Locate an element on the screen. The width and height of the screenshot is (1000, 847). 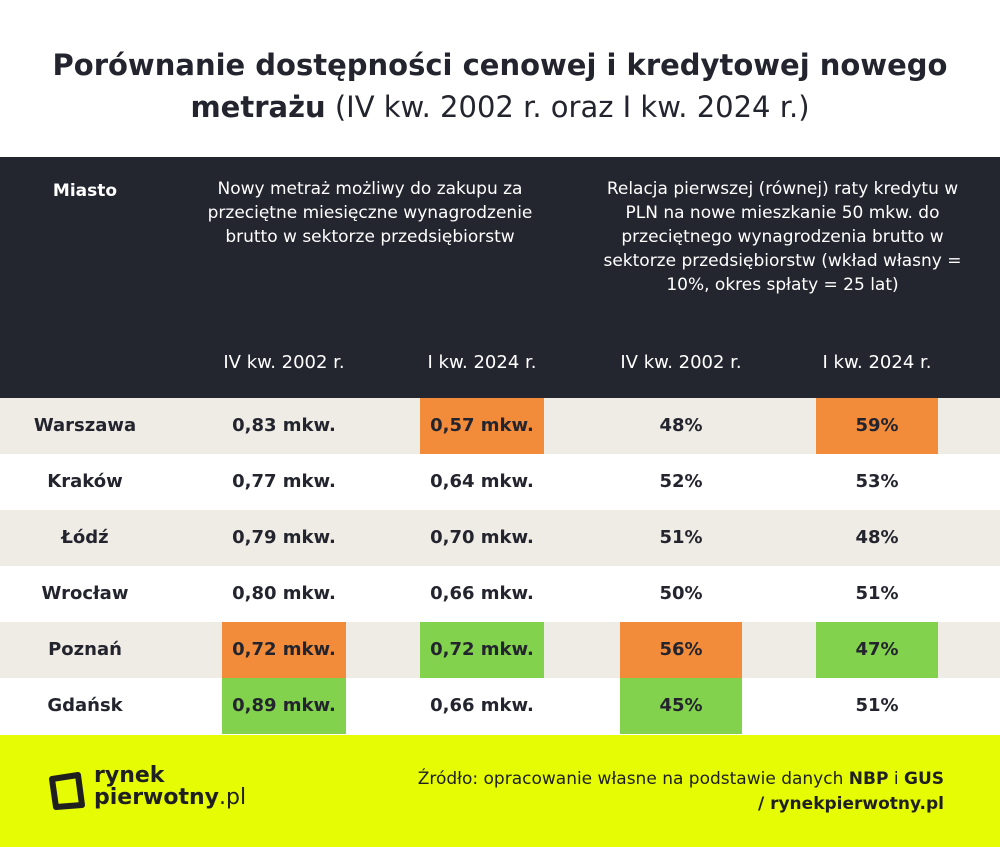
table-row: Poznań 0,72 mkw. 0,72 mkw. 56% 47% is located at coordinates (500, 650).